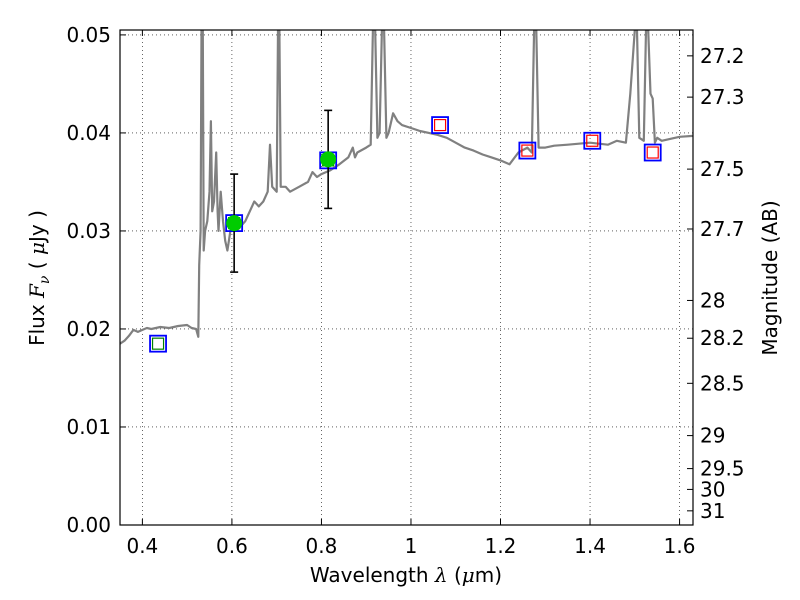  What do you see at coordinates (322, 546) in the screenshot?
I see `x-tick-label: 0.8` at bounding box center [322, 546].